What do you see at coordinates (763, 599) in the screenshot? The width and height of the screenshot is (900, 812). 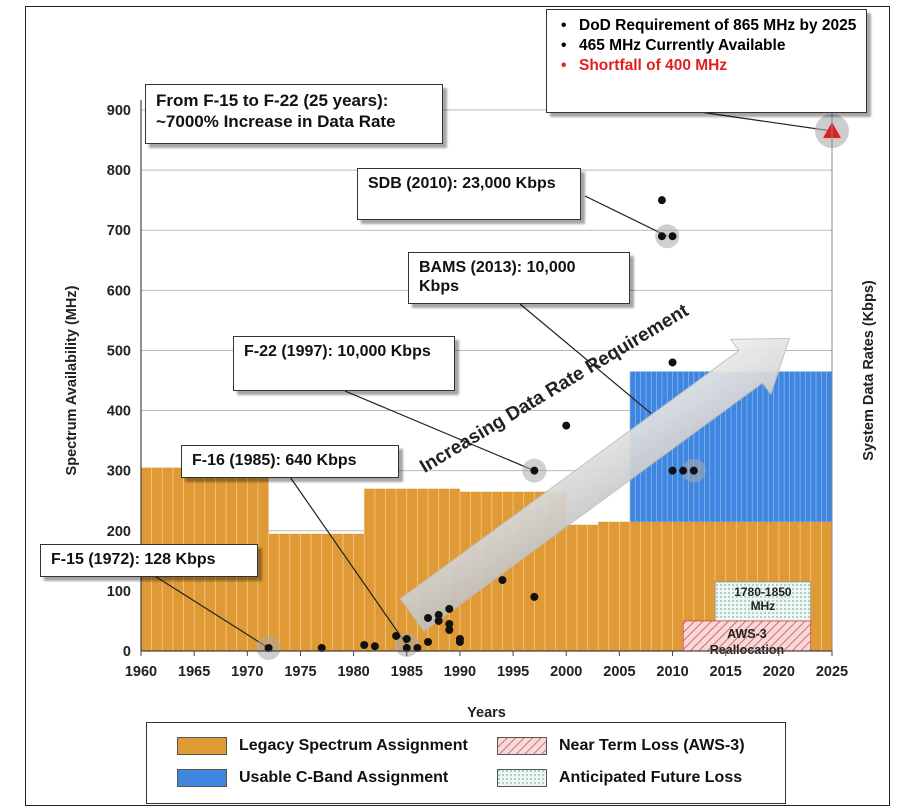 I see `future-loss-label: 1780-1850 MHz` at bounding box center [763, 599].